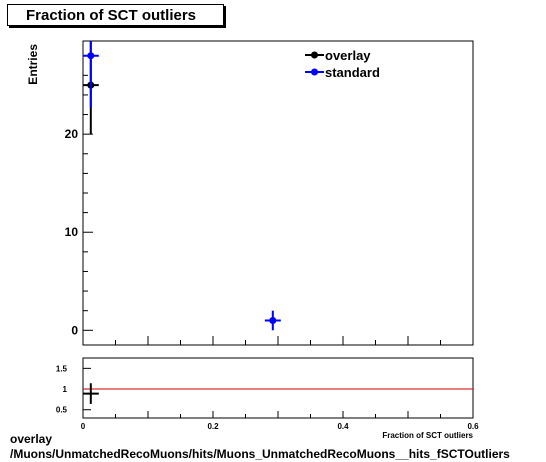 This screenshot has width=546, height=462. What do you see at coordinates (278, 388) in the screenshot?
I see `ratio-plot-frame` at bounding box center [278, 388].